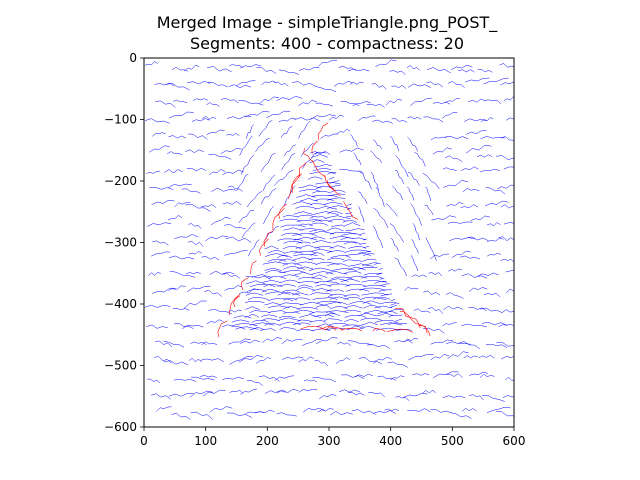 The height and width of the screenshot is (480, 640). I want to click on y-tick-label: 0, so click(133, 58).